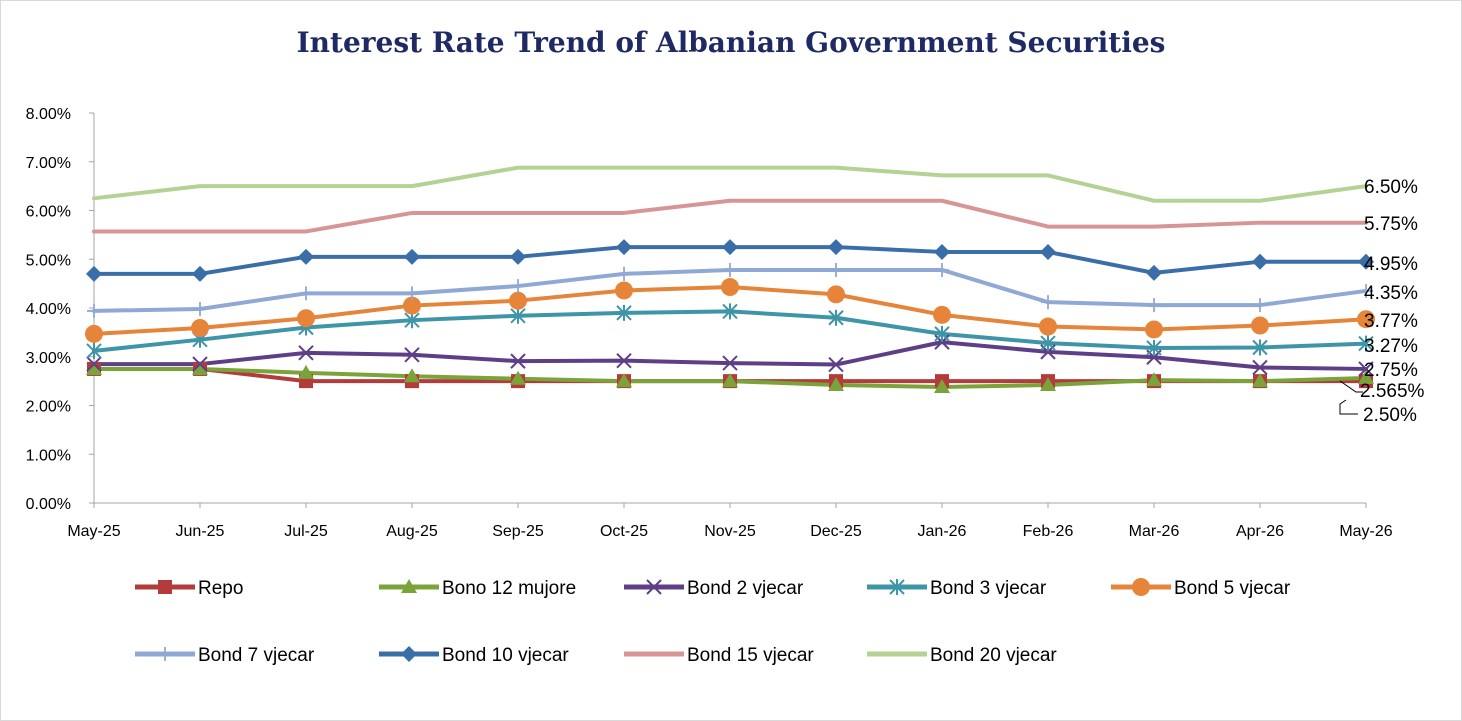  I want to click on x-tick-label: Aug-25, so click(412, 531).